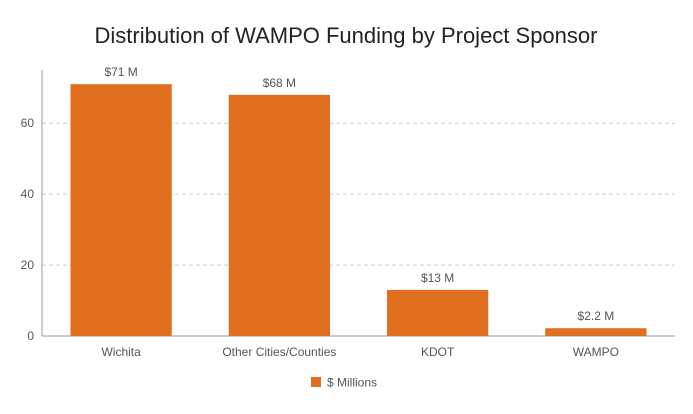  What do you see at coordinates (279, 352) in the screenshot?
I see `x-tick-label: Other Cities/Counties` at bounding box center [279, 352].